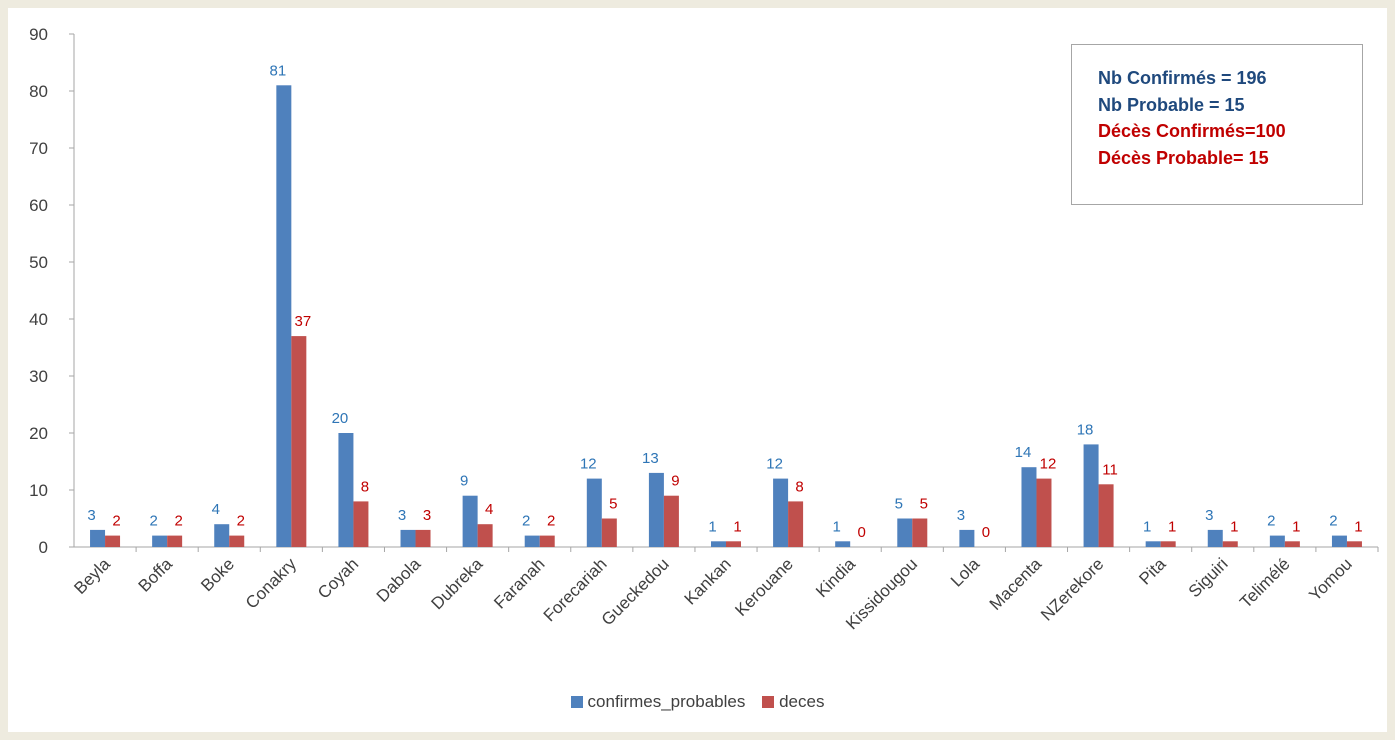 The width and height of the screenshot is (1395, 740). I want to click on legend-swatch-confirmes, so click(576, 702).